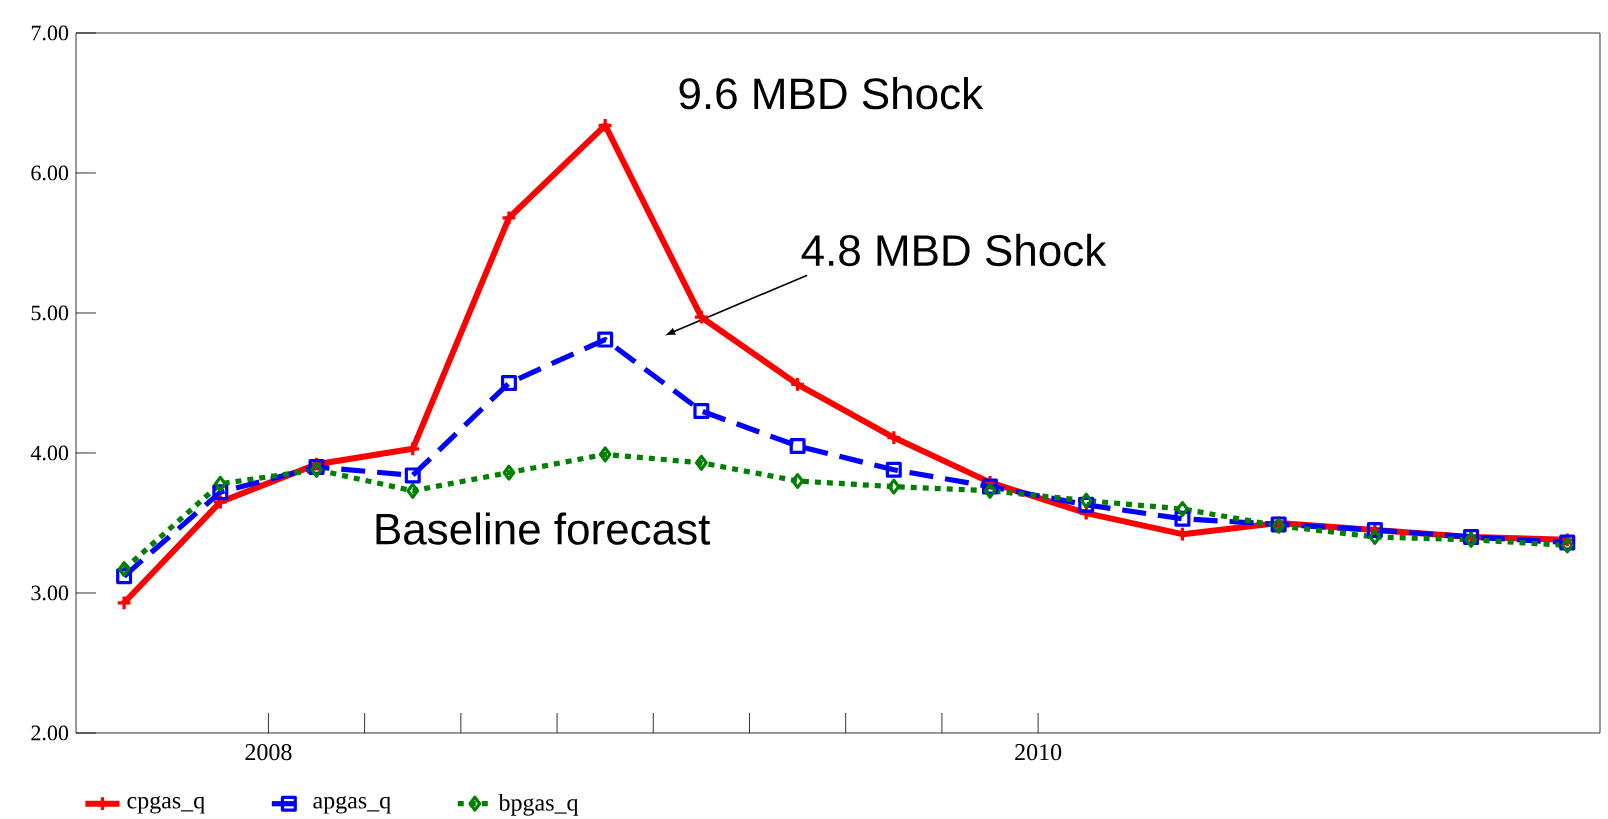 This screenshot has height=819, width=1608. Describe the element at coordinates (831, 93) in the screenshot. I see `annotation: 9.6 MBD Shock` at that location.